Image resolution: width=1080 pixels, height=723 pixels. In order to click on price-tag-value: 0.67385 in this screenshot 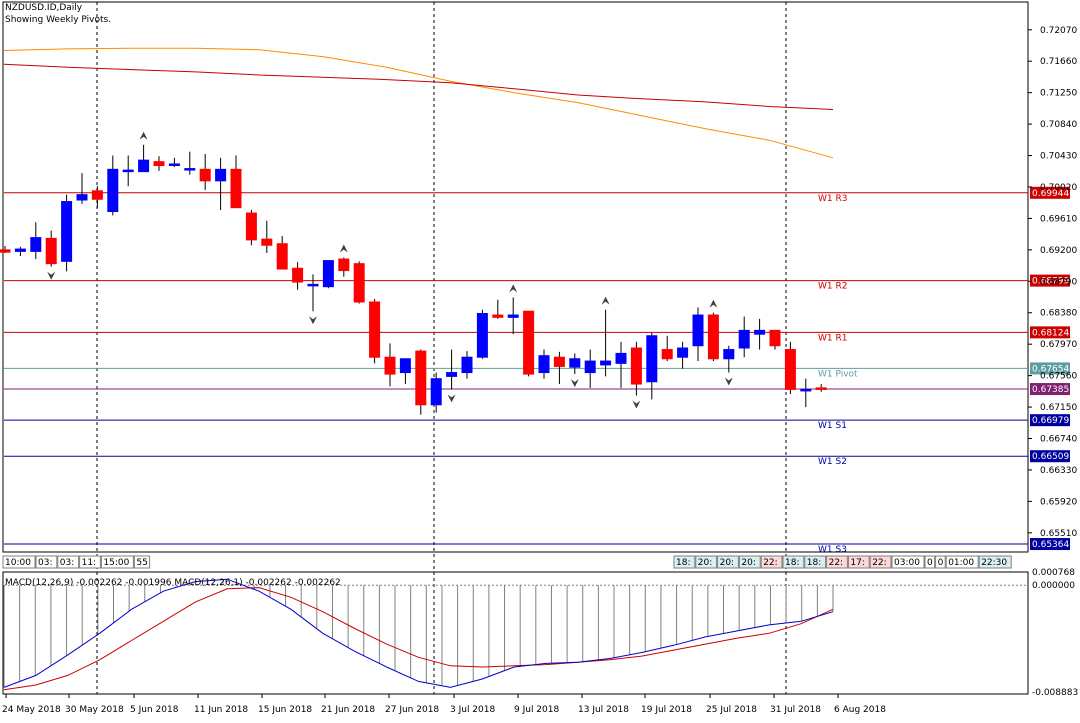, I will do `click(1050, 390)`.